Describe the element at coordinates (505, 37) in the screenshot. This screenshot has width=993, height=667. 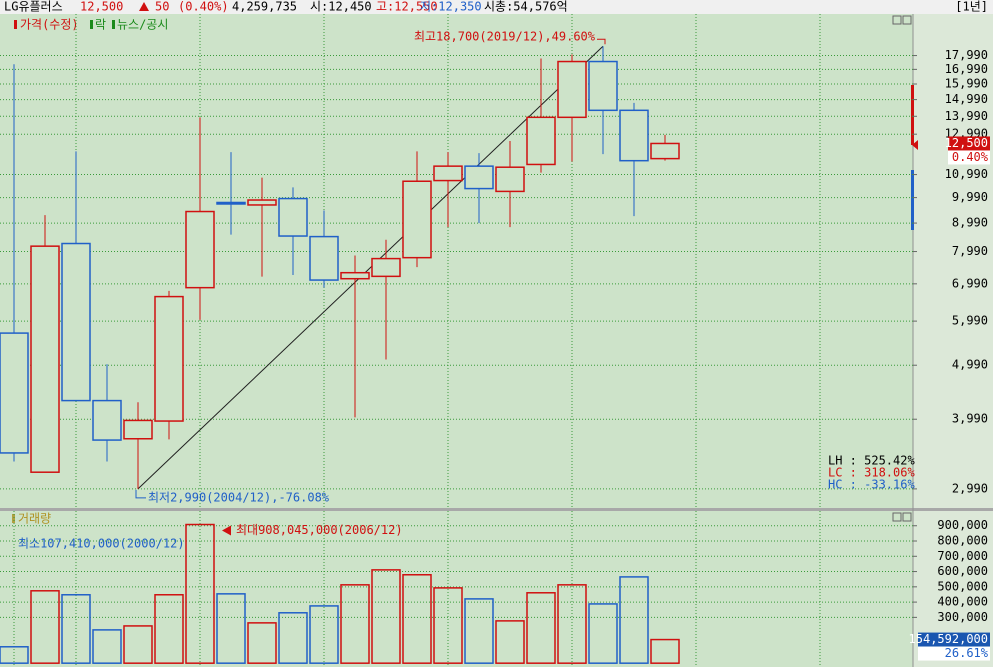
I see `high-annotation: 최고18,700(2019/12),49.60%` at that location.